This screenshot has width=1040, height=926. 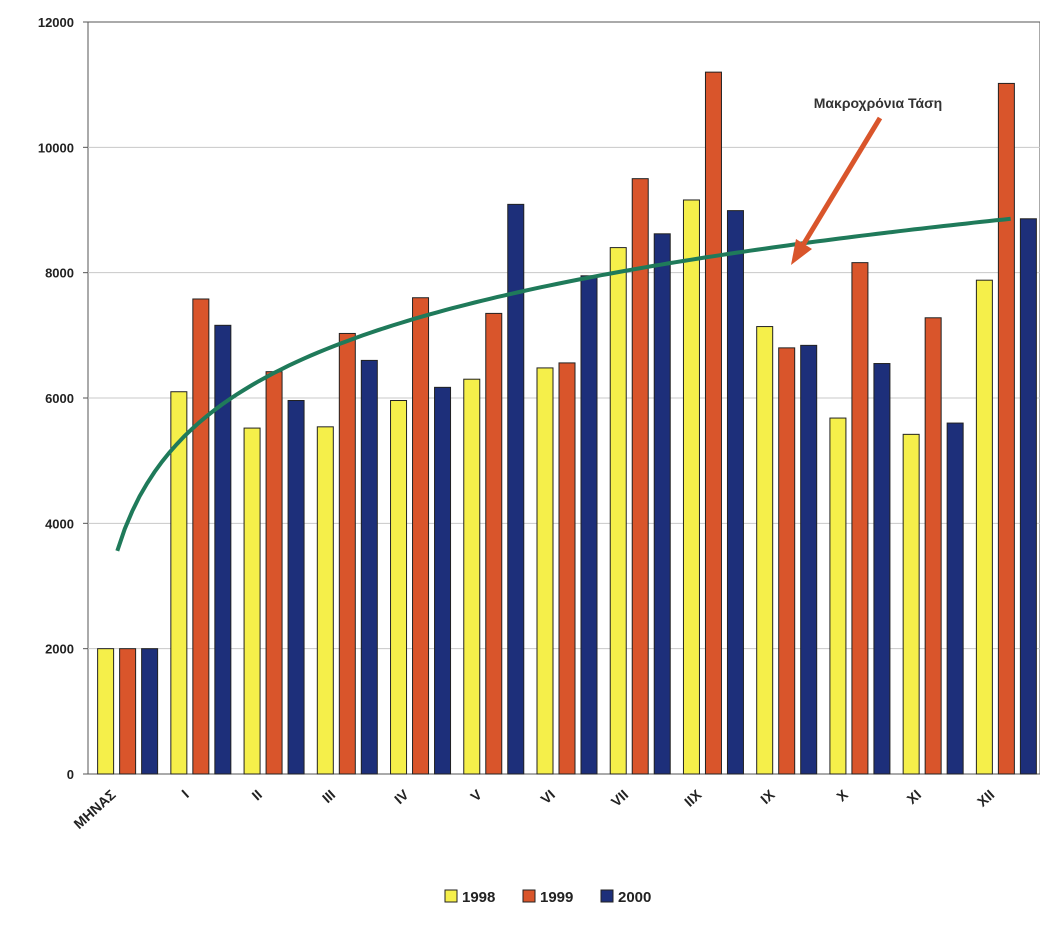 I want to click on bar-2000-VI, so click(x=589, y=525).